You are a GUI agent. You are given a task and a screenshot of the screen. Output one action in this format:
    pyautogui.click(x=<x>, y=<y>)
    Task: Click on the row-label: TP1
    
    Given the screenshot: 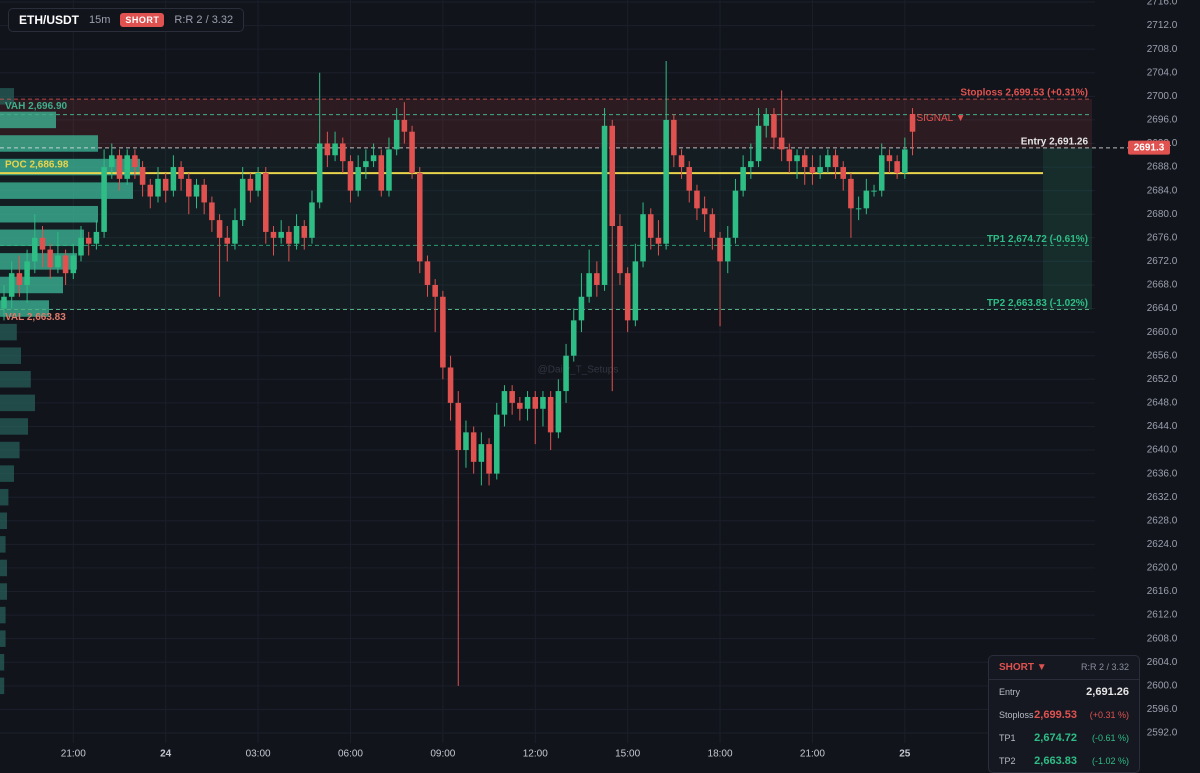 What is the action you would take?
    pyautogui.click(x=1007, y=737)
    